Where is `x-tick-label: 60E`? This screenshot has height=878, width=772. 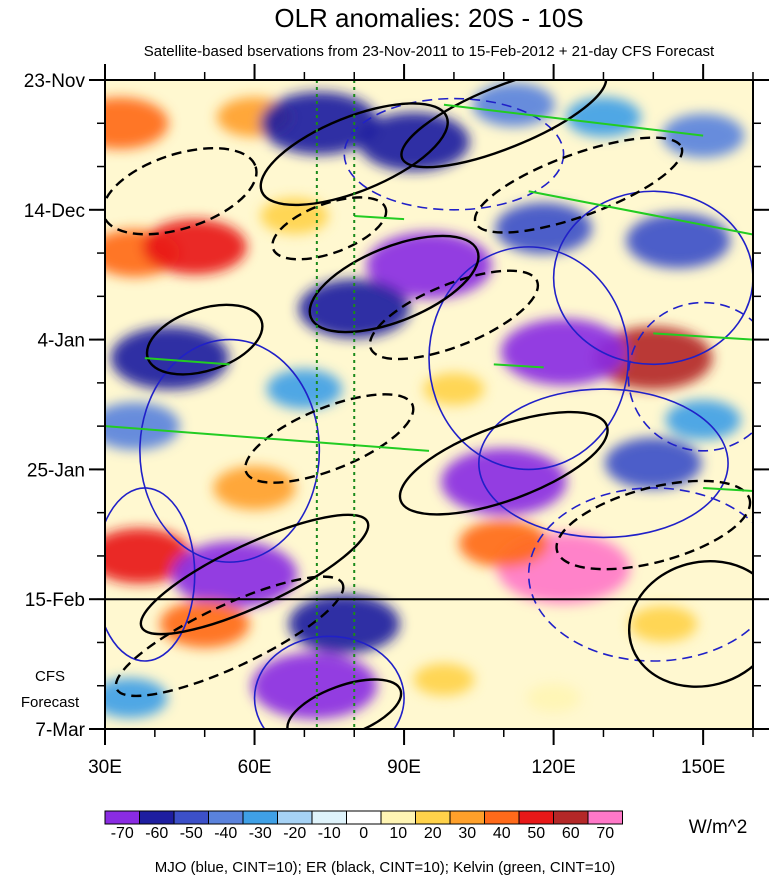 x-tick-label: 60E is located at coordinates (255, 767).